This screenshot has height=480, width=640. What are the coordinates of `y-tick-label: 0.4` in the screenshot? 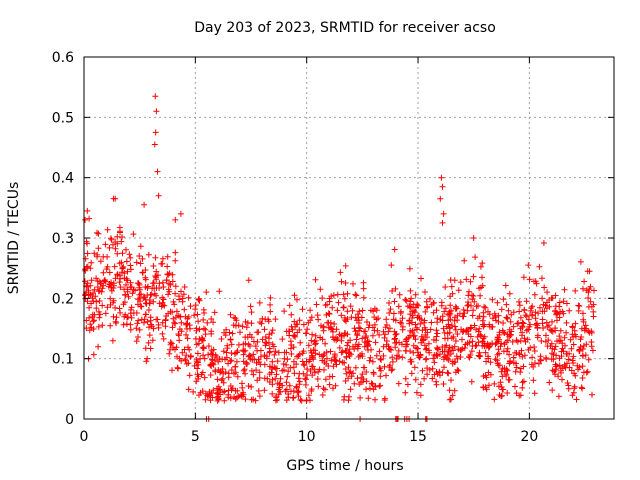 It's located at (63, 179).